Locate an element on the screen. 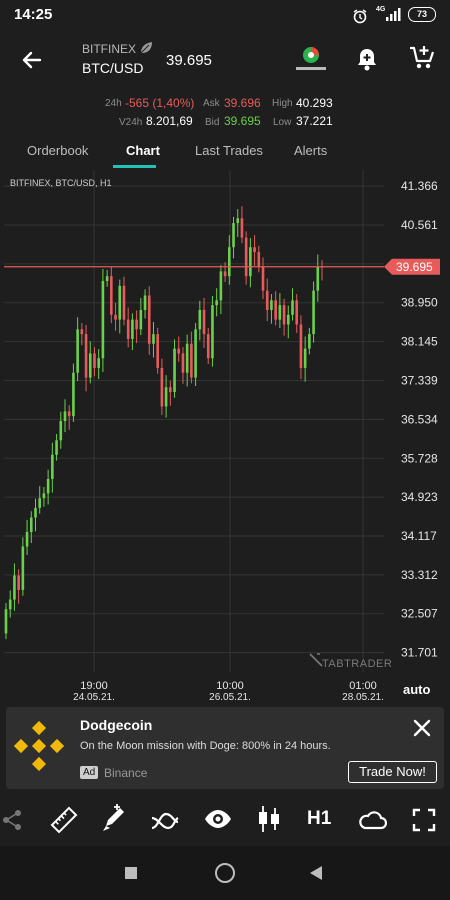 The width and height of the screenshot is (450, 900). y-tick-label: 31.701 is located at coordinates (419, 653).